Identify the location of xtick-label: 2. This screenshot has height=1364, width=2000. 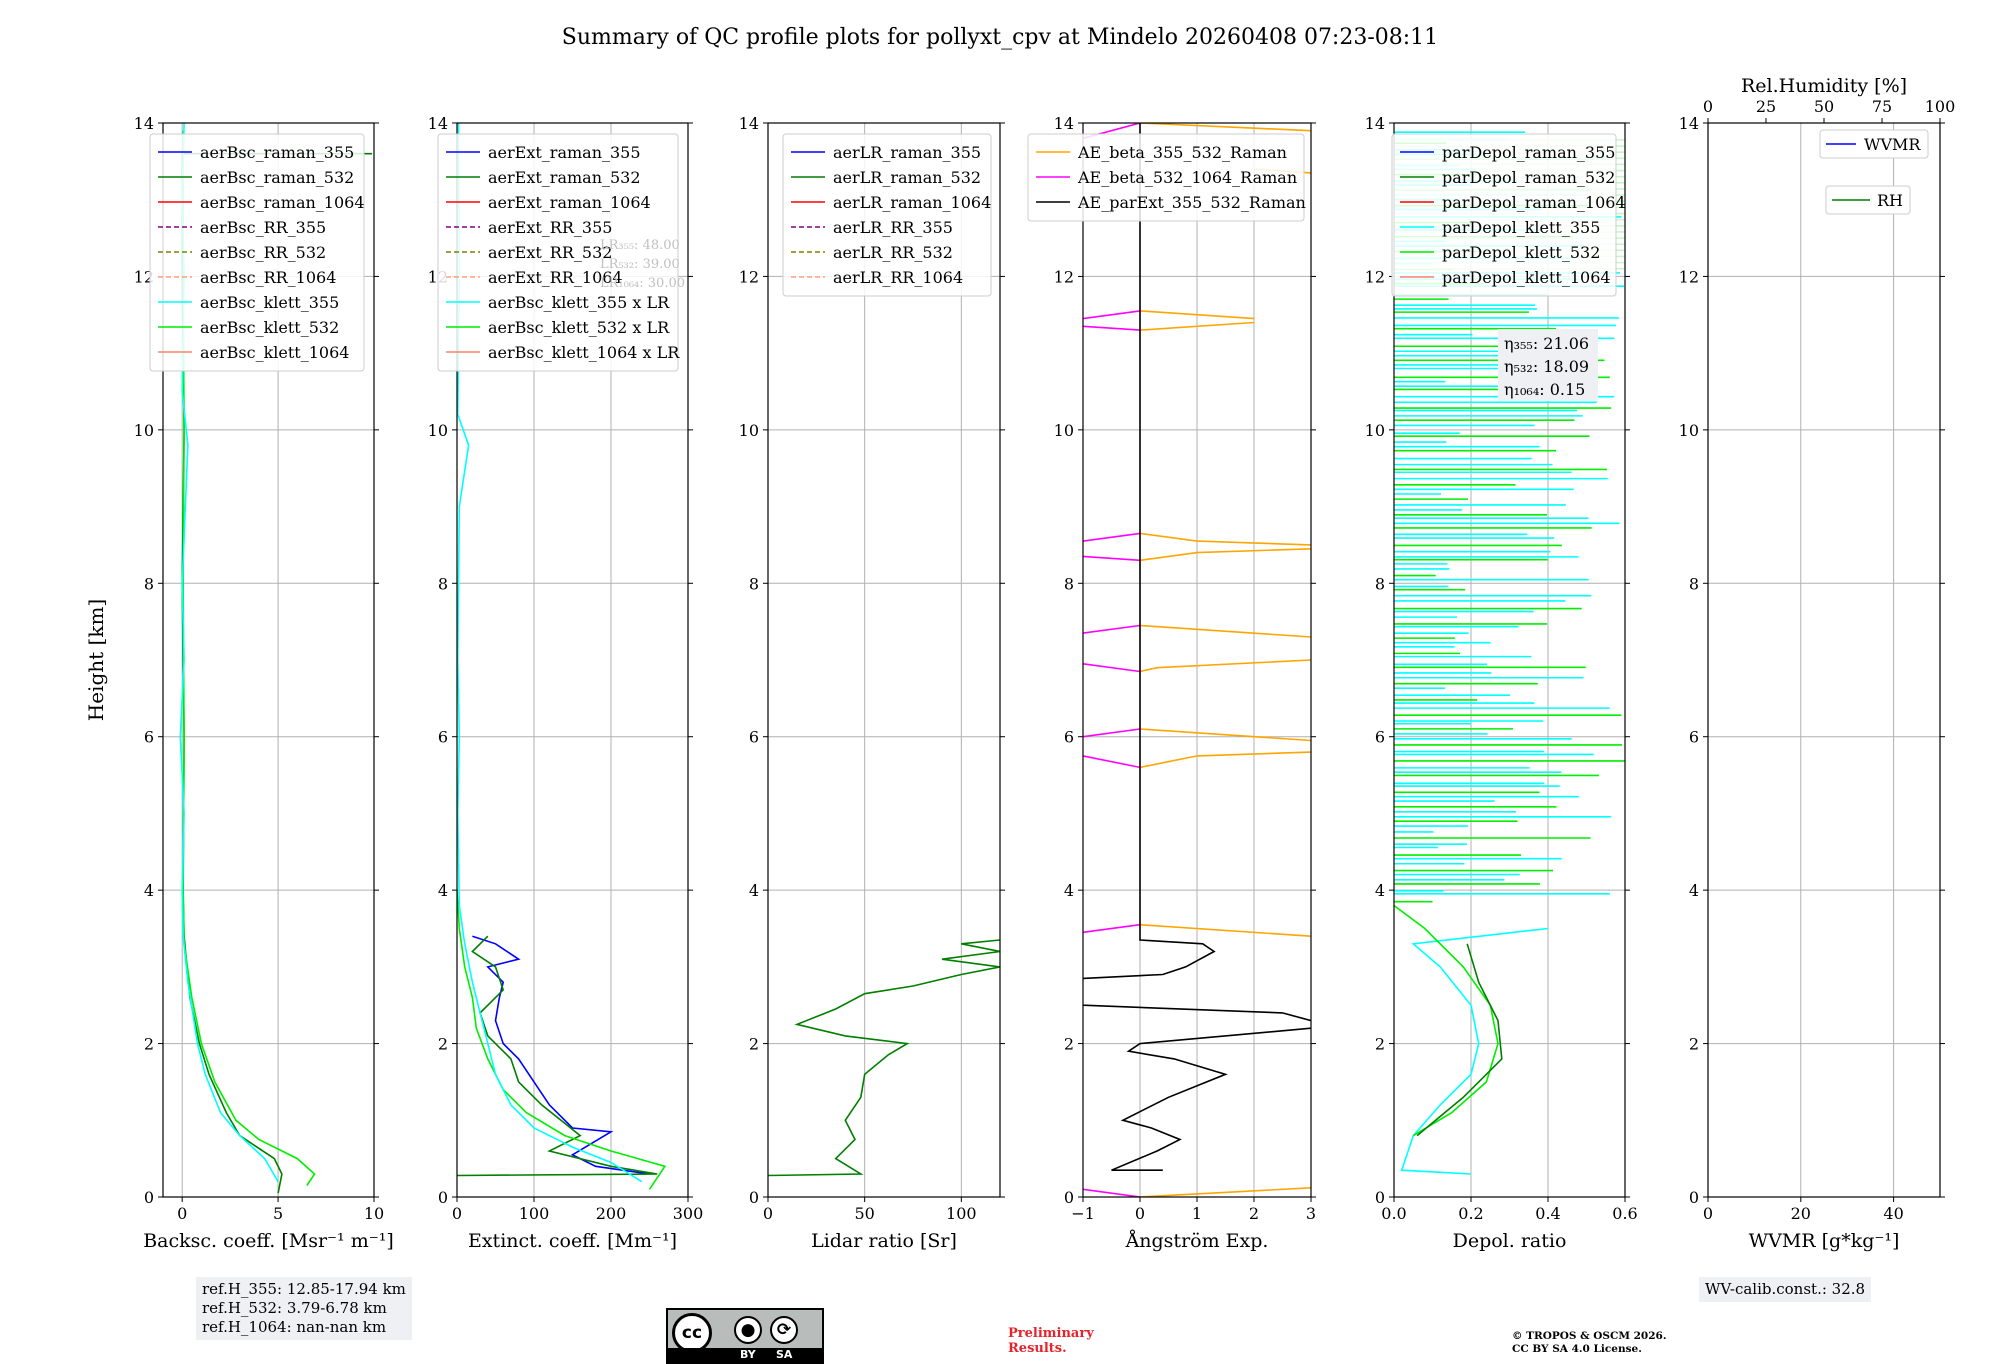
(1254, 1213).